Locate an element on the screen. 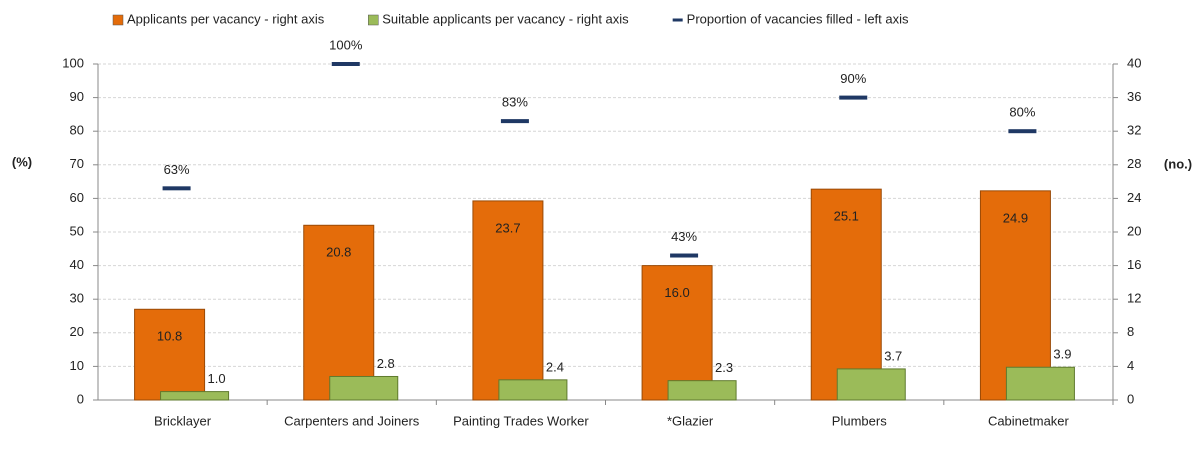 The image size is (1204, 452). data-label: 3.9 is located at coordinates (1062, 354).